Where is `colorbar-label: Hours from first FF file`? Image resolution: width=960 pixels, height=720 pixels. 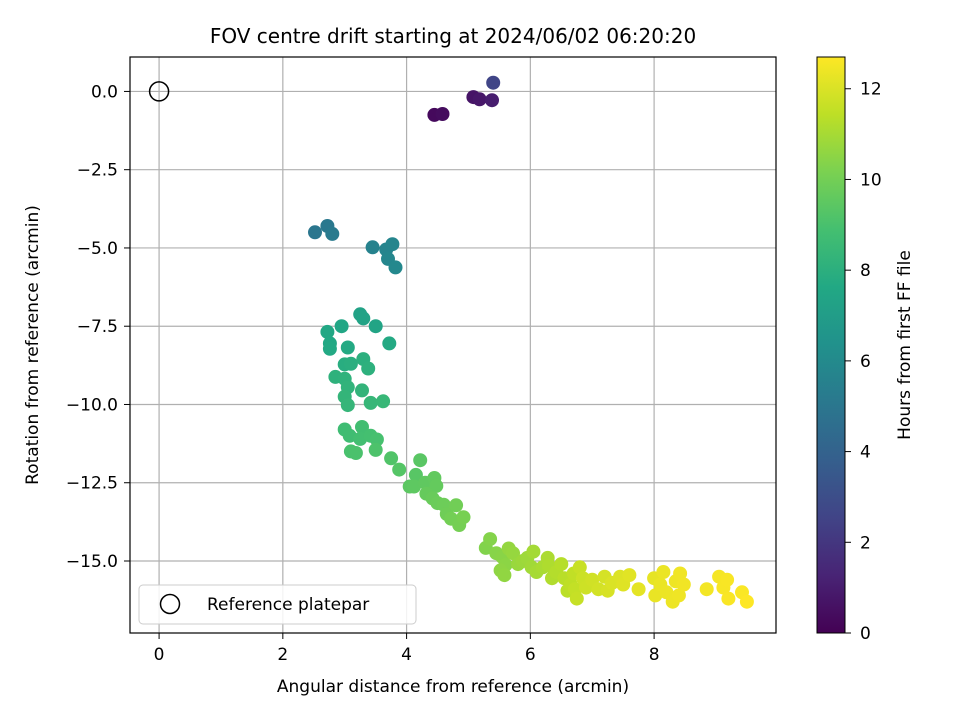
colorbar-label: Hours from first FF file is located at coordinates (905, 345).